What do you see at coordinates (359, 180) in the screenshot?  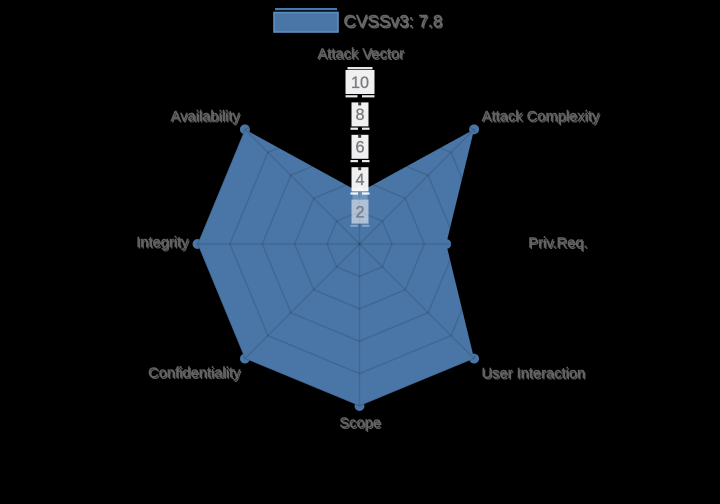 I see `svg-text: 4` at bounding box center [359, 180].